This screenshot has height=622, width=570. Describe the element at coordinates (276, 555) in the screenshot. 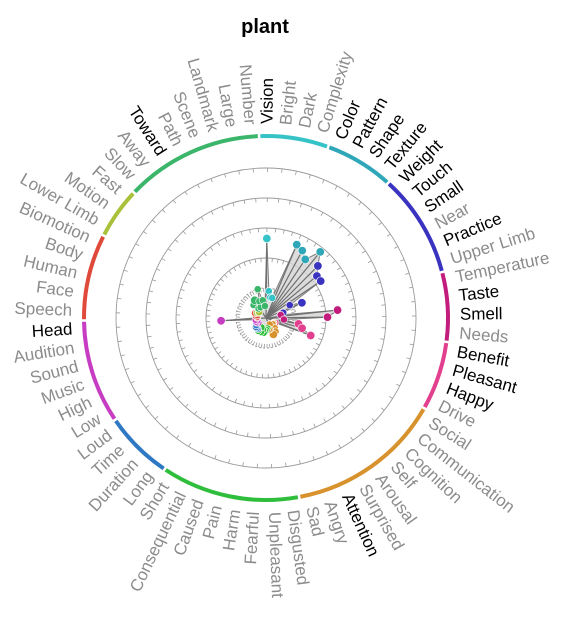

I see `label-unpleasant: Unpleasant` at that location.